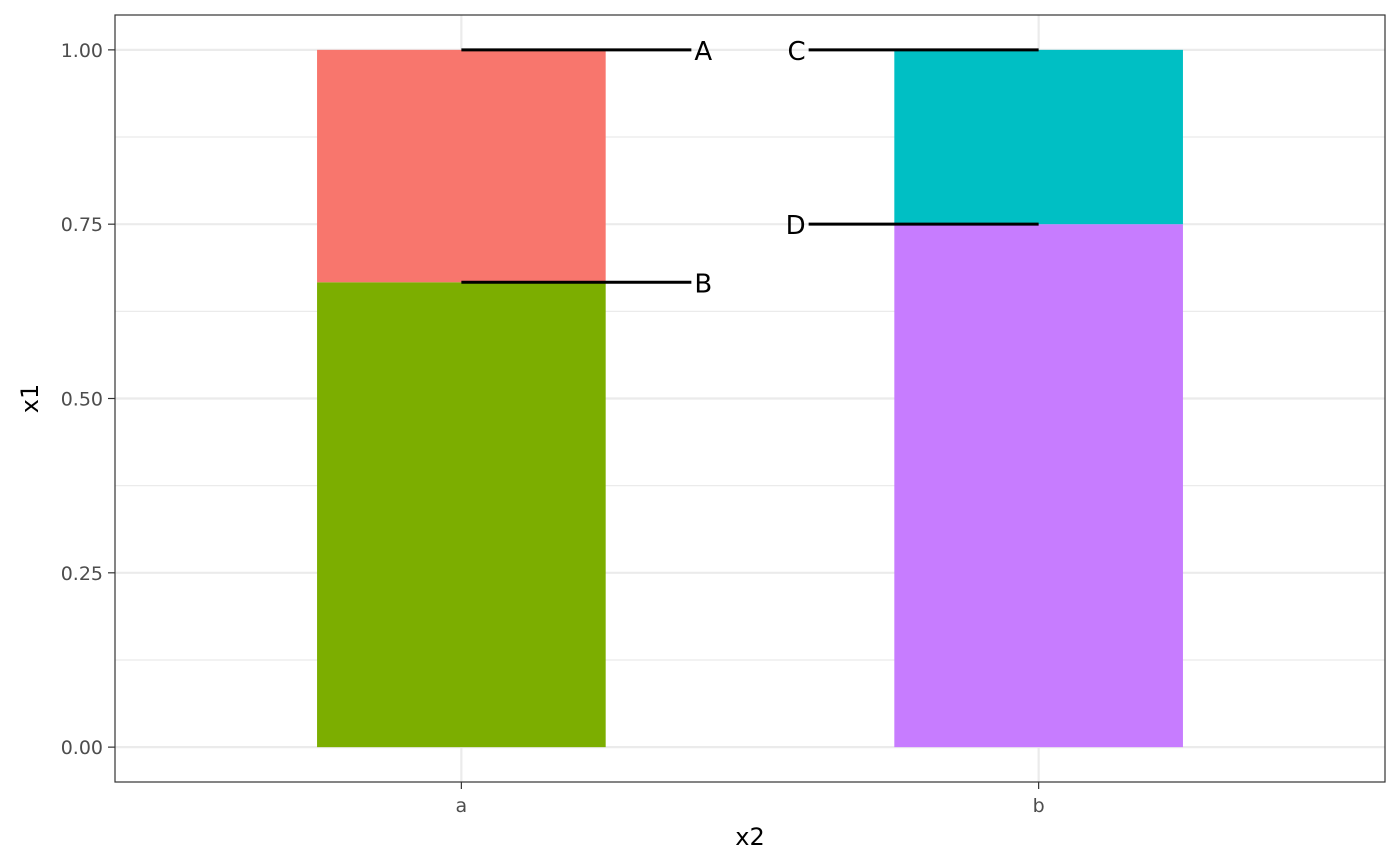 The image size is (1400, 866). What do you see at coordinates (82, 400) in the screenshot?
I see `y-tick-label: 0.50` at bounding box center [82, 400].